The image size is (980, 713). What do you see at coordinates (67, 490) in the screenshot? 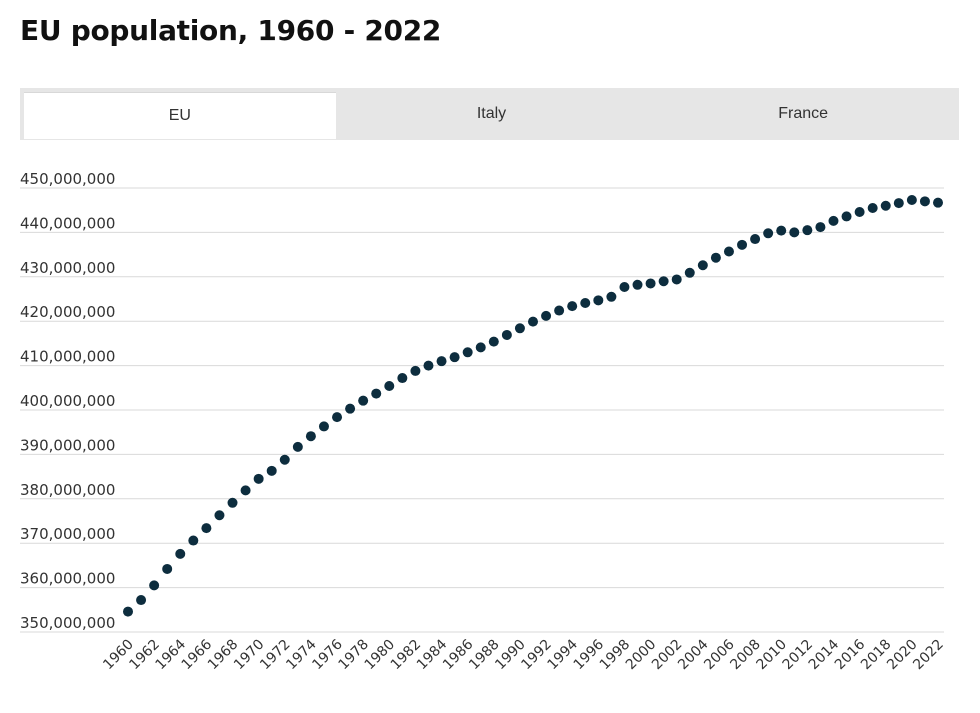
I see `y-tick-label: 380,000,000` at bounding box center [67, 490].